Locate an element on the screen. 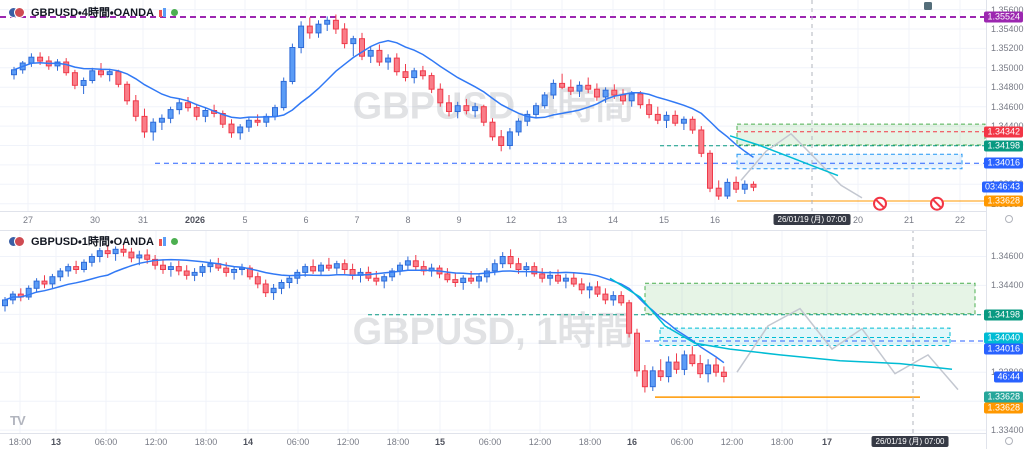 The image size is (1024, 449). symbol-watermark: GBPUSD, 1時間 is located at coordinates (493, 332).